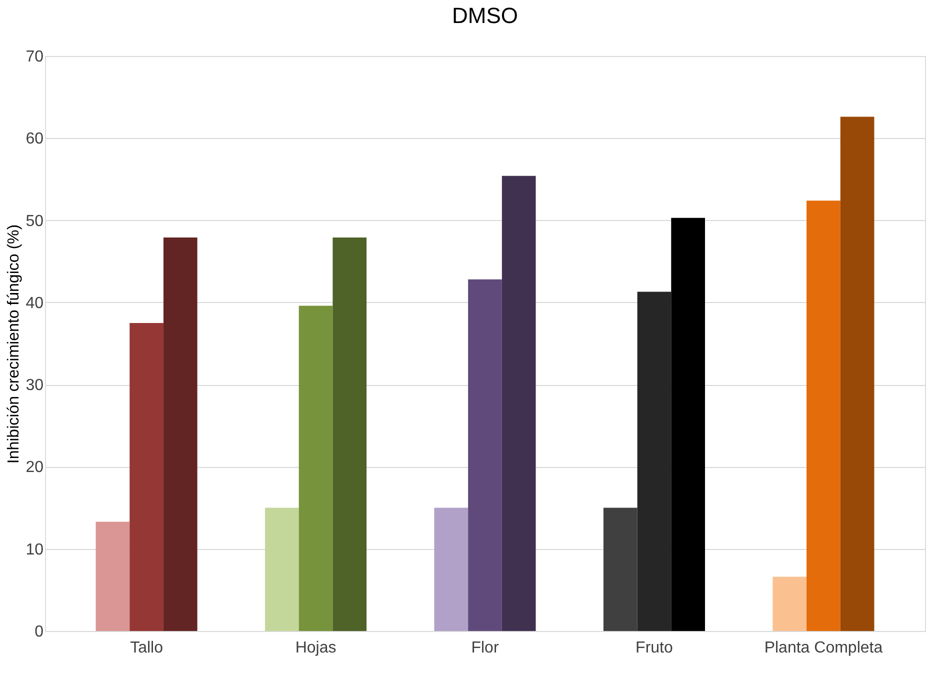 The image size is (952, 686). I want to click on x-tick-label: Planta Completa, so click(823, 648).